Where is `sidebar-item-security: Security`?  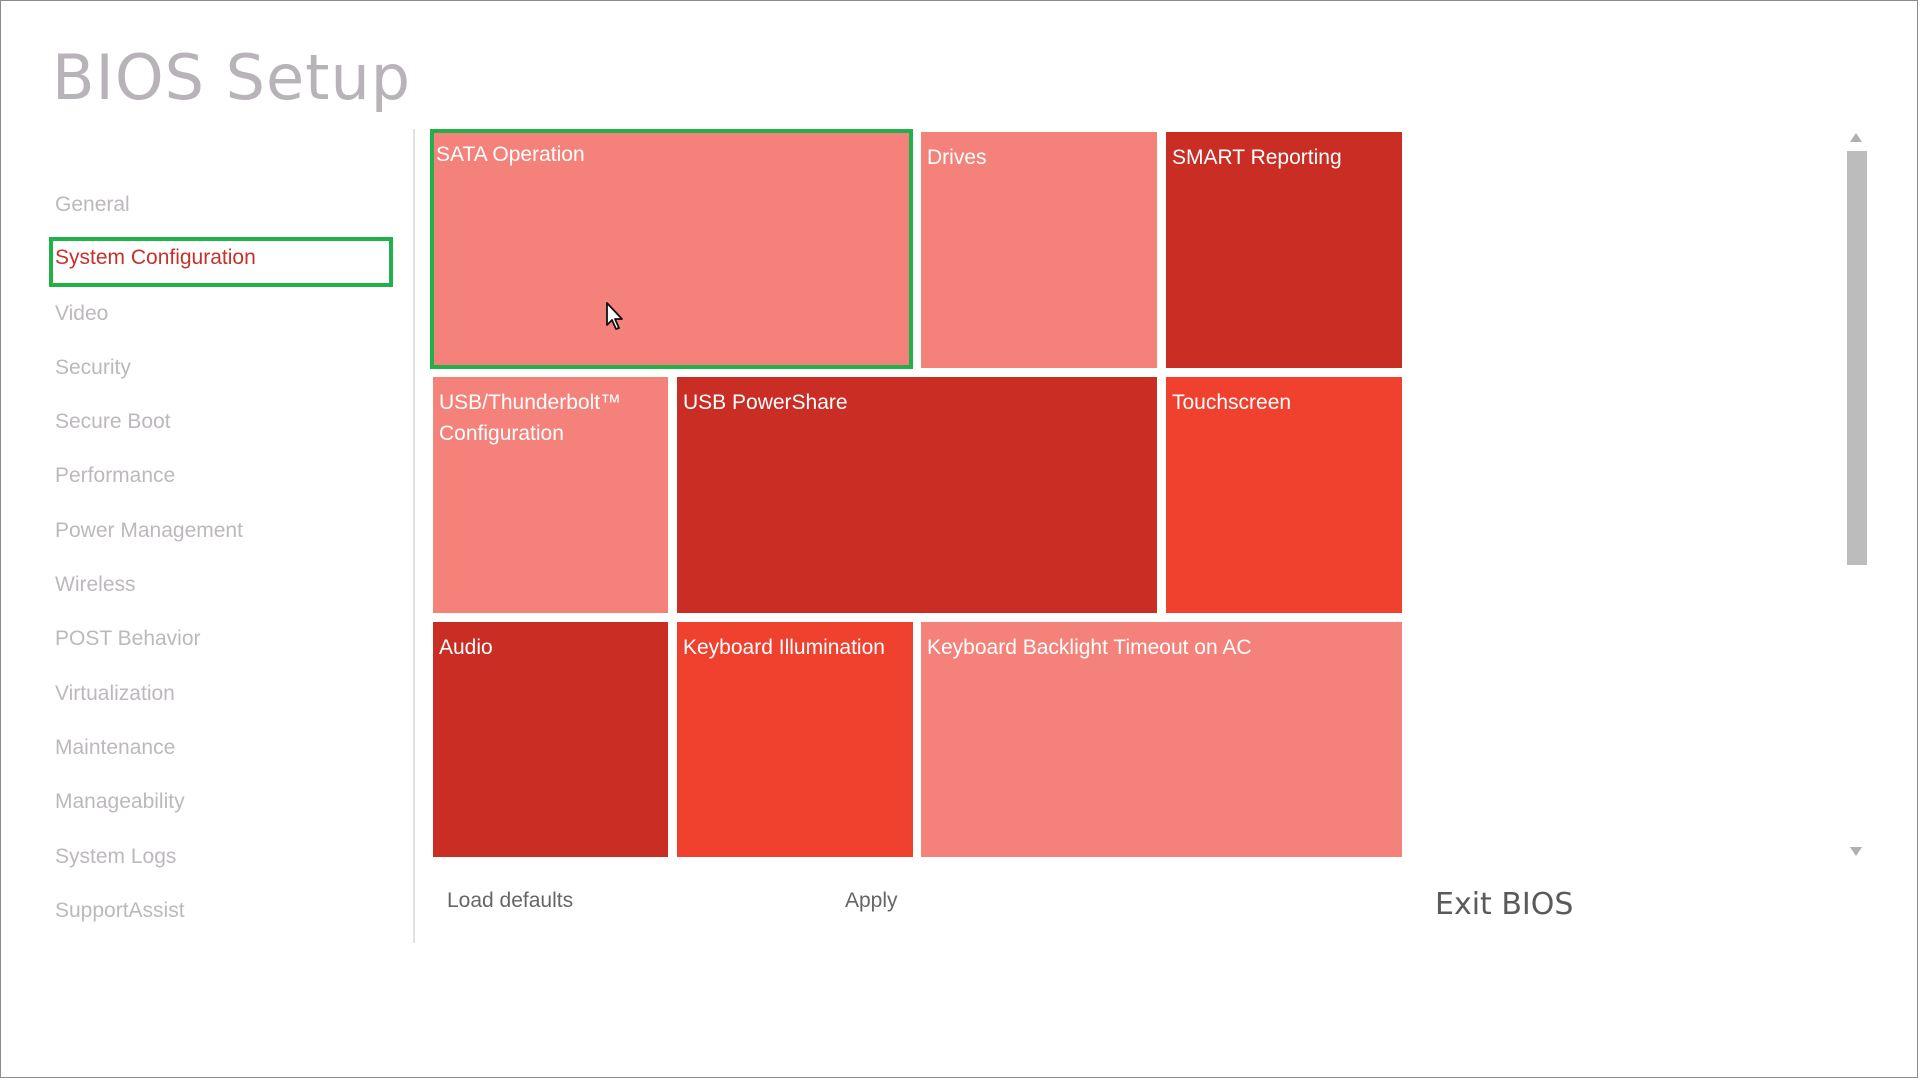
sidebar-item-security: Security is located at coordinates (93, 367).